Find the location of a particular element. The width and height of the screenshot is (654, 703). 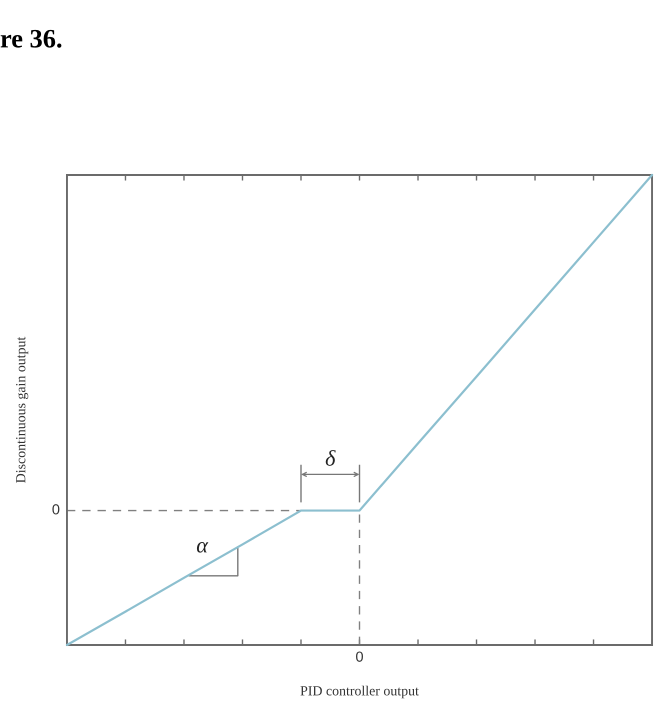

x-axis-title: PID controller output is located at coordinates (359, 692).